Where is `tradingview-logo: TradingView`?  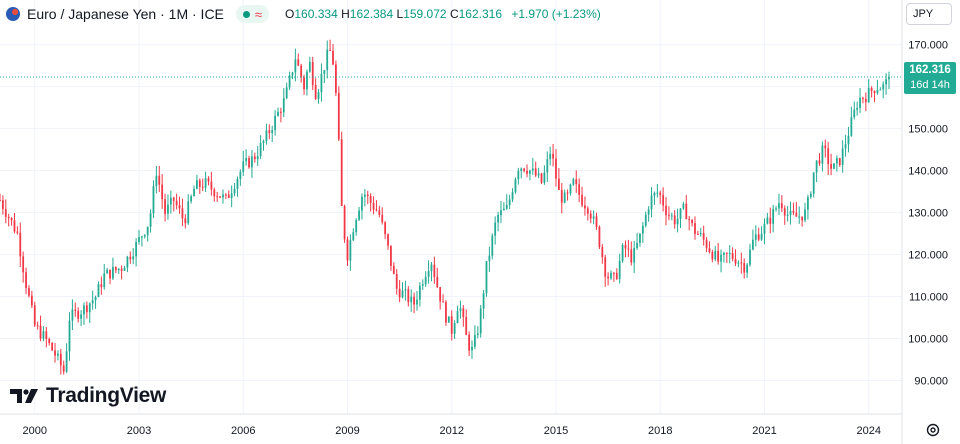
tradingview-logo: TradingView is located at coordinates (88, 396).